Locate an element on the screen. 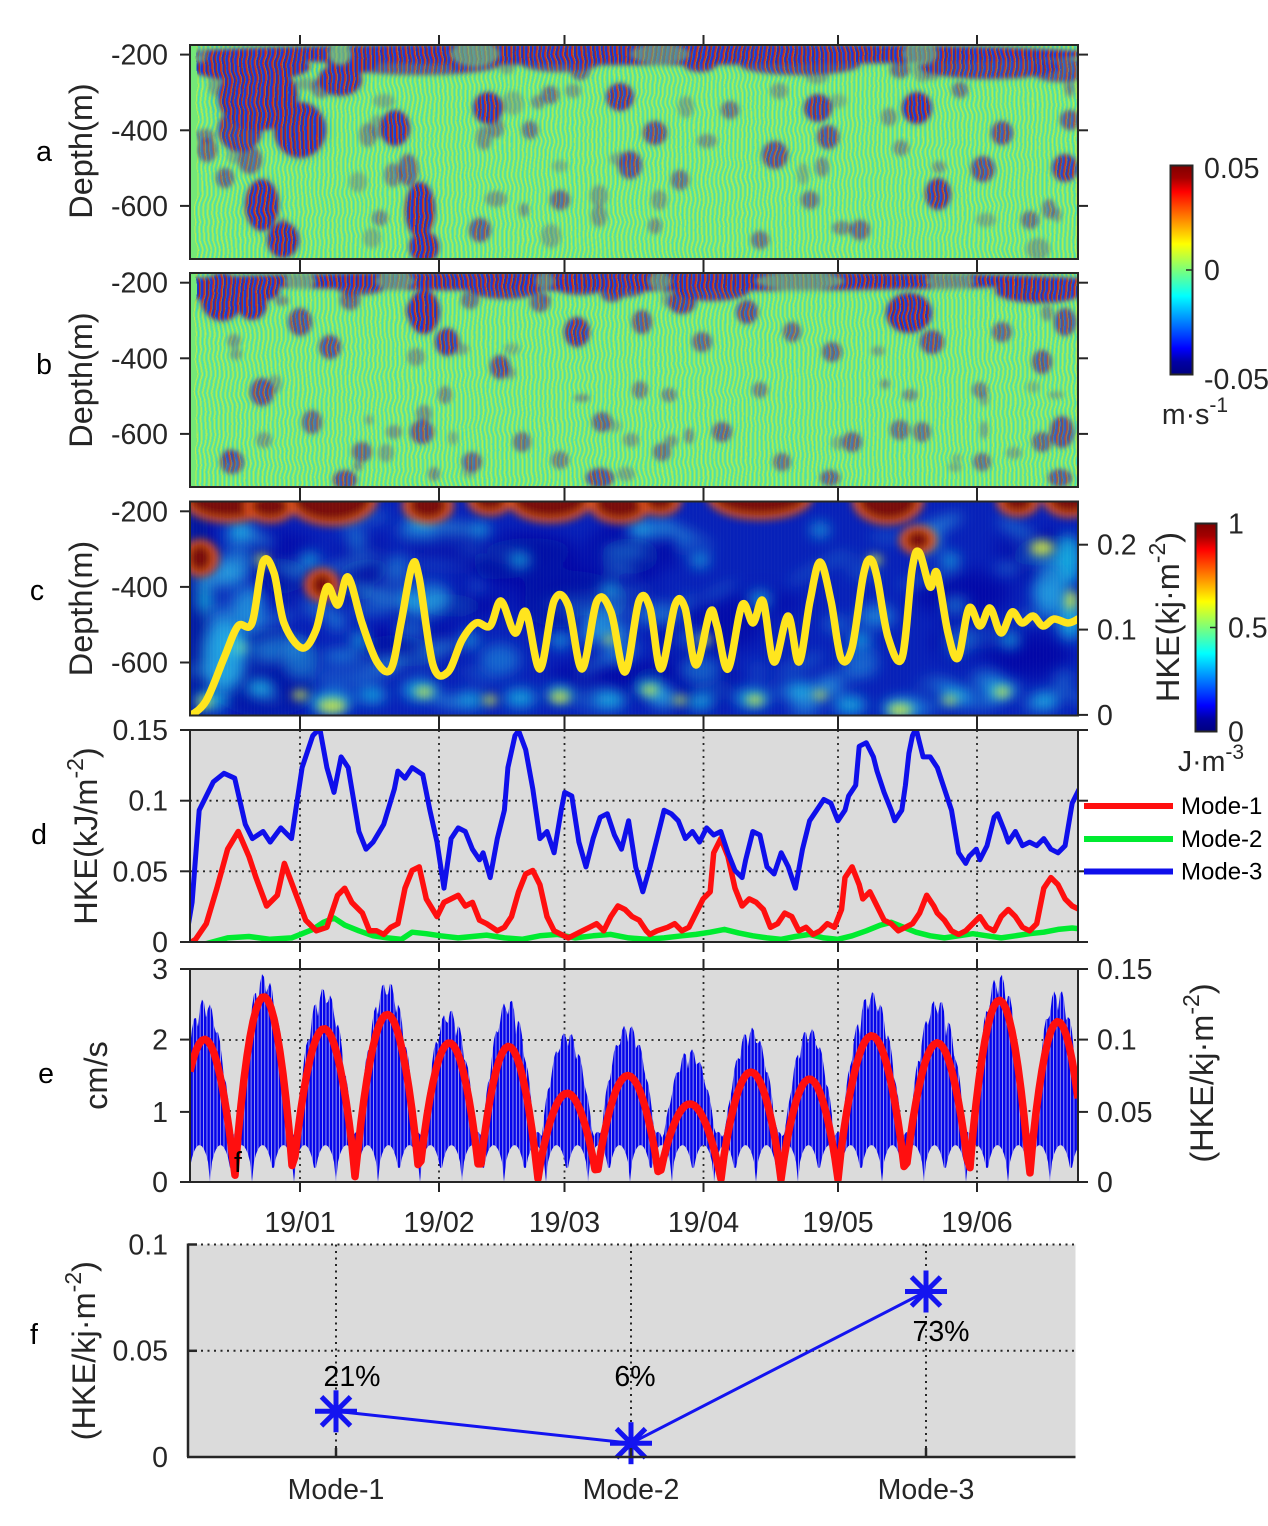 The image size is (1268, 1526). svg-text: 19/04 is located at coordinates (703, 1223).